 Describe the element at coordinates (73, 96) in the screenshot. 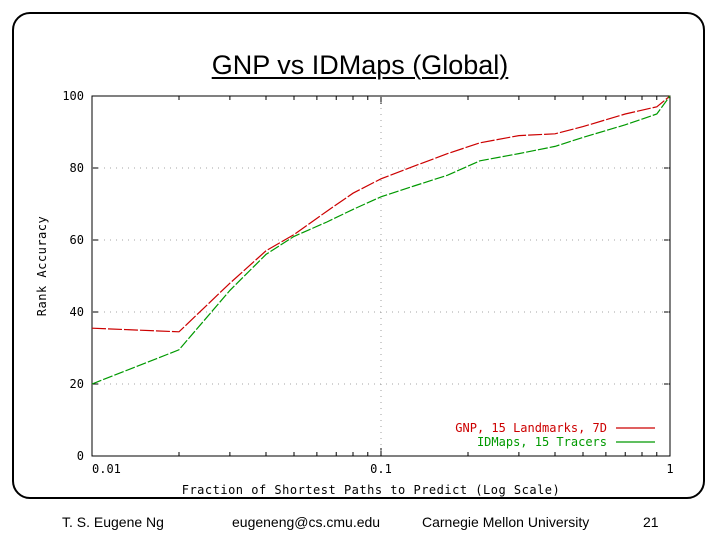

I see `y-tick-label: 100` at that location.